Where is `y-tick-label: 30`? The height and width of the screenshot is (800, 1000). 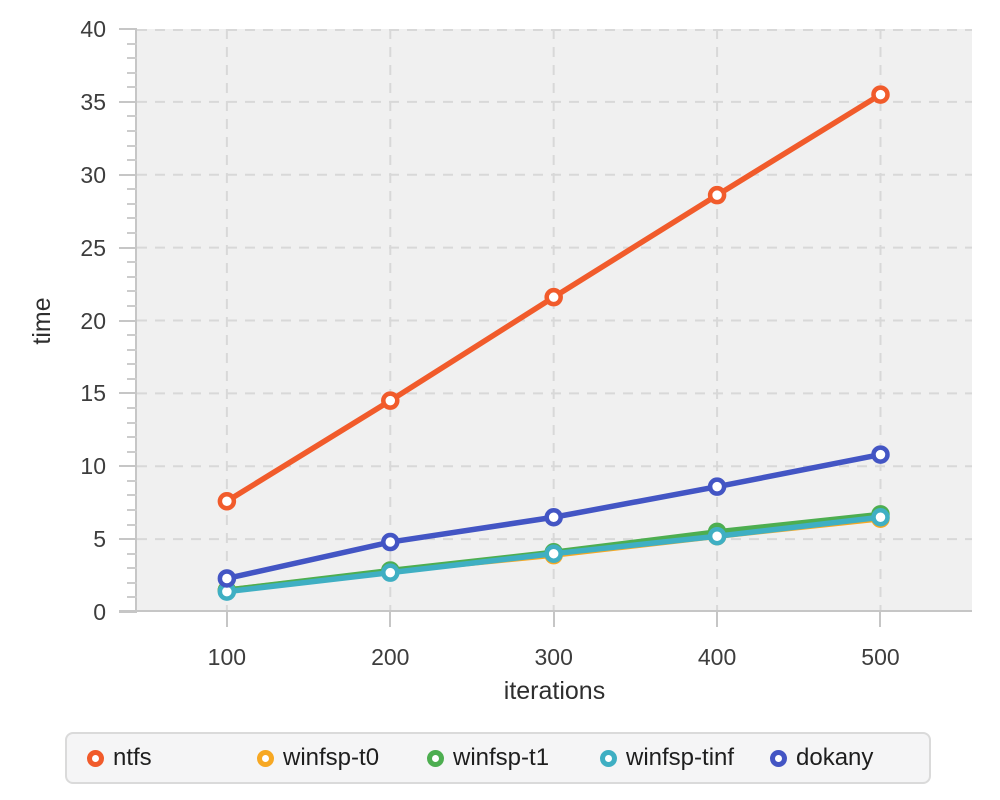
y-tick-label: 30 is located at coordinates (93, 174).